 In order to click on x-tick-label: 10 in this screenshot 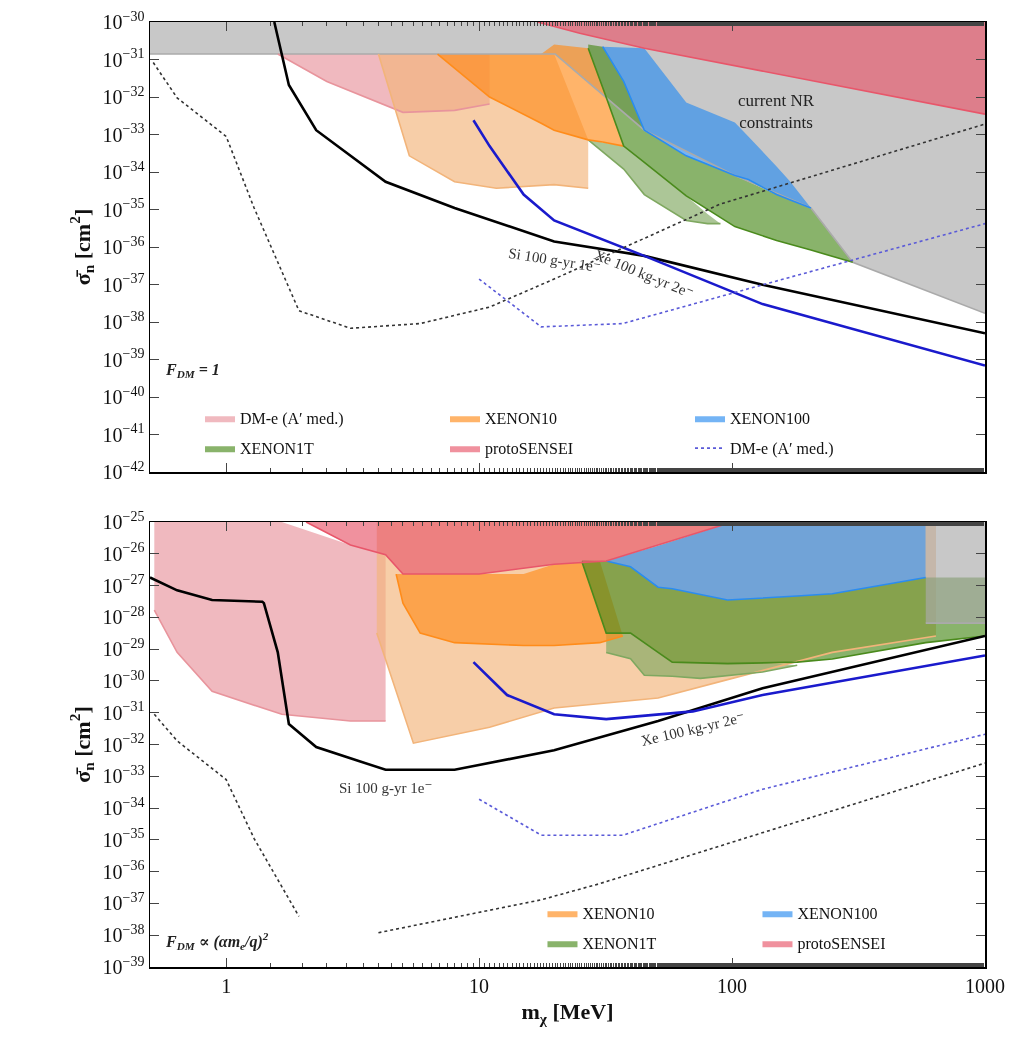, I will do `click(479, 985)`.